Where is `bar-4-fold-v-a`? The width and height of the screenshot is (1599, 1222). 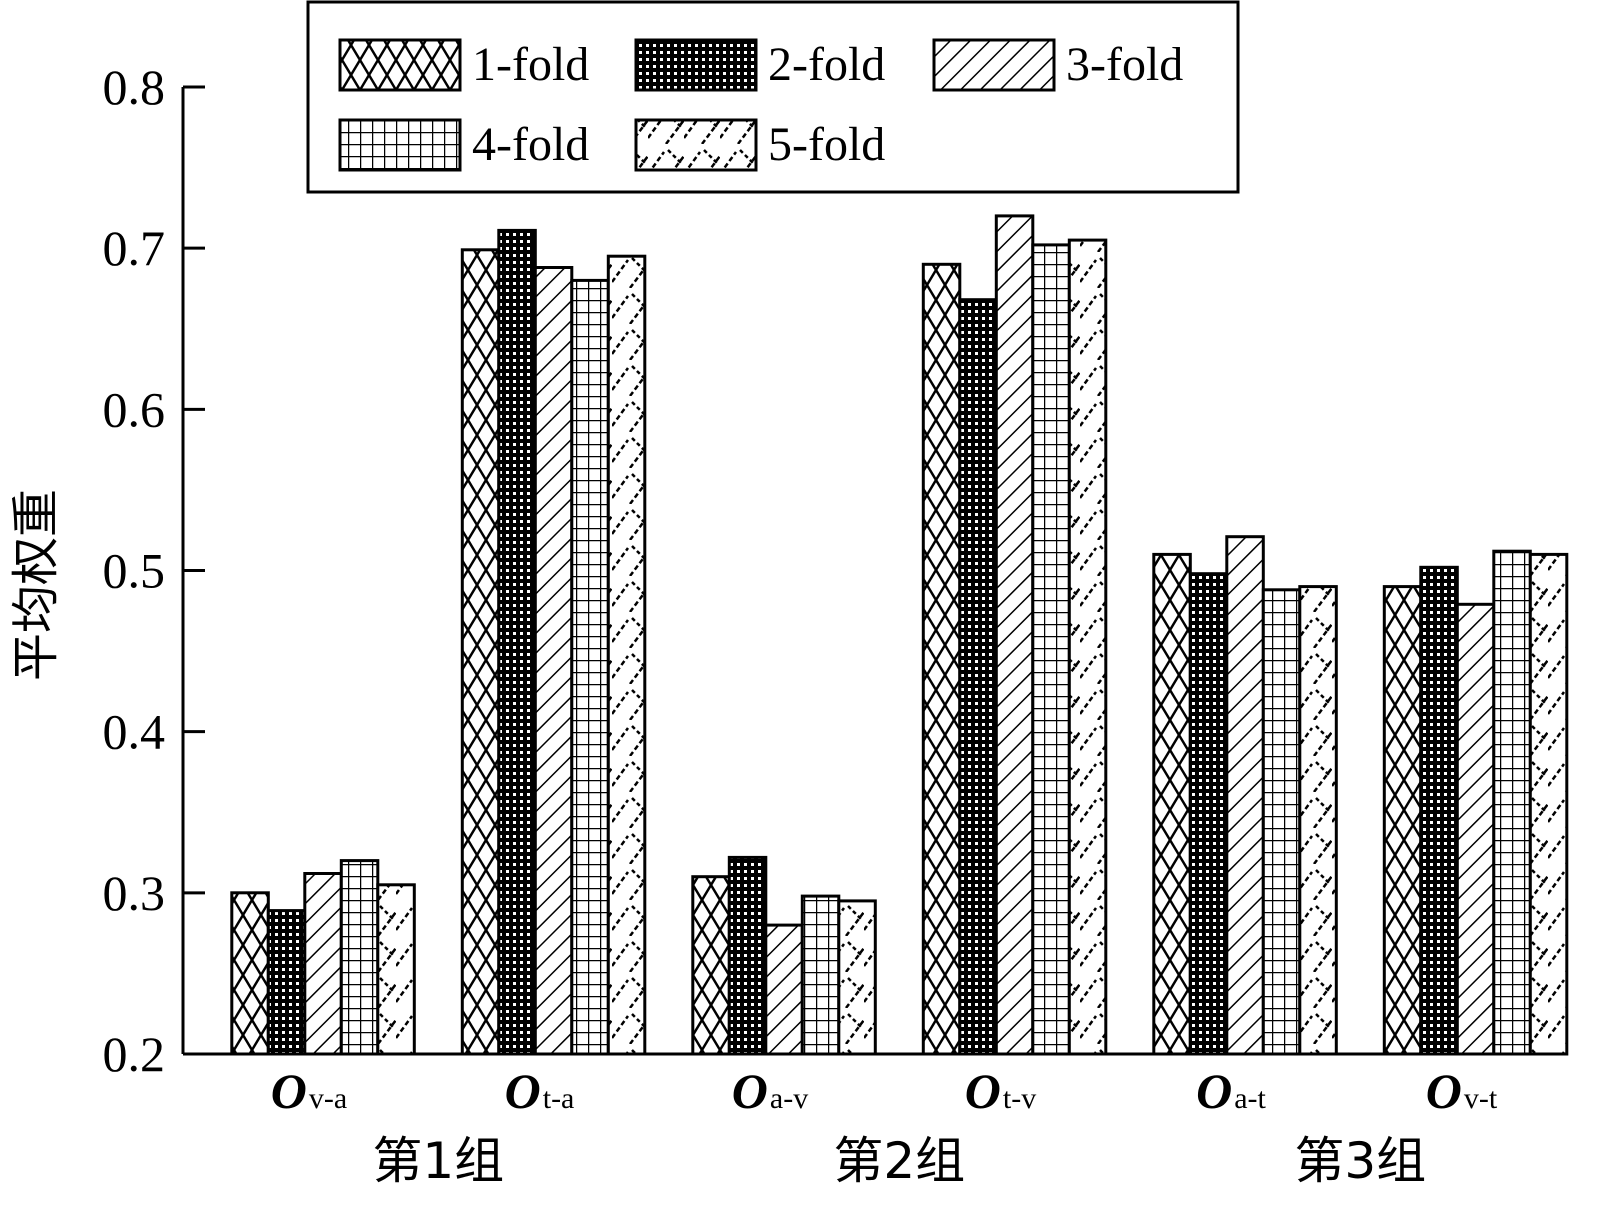
bar-4-fold-v-a is located at coordinates (359, 957).